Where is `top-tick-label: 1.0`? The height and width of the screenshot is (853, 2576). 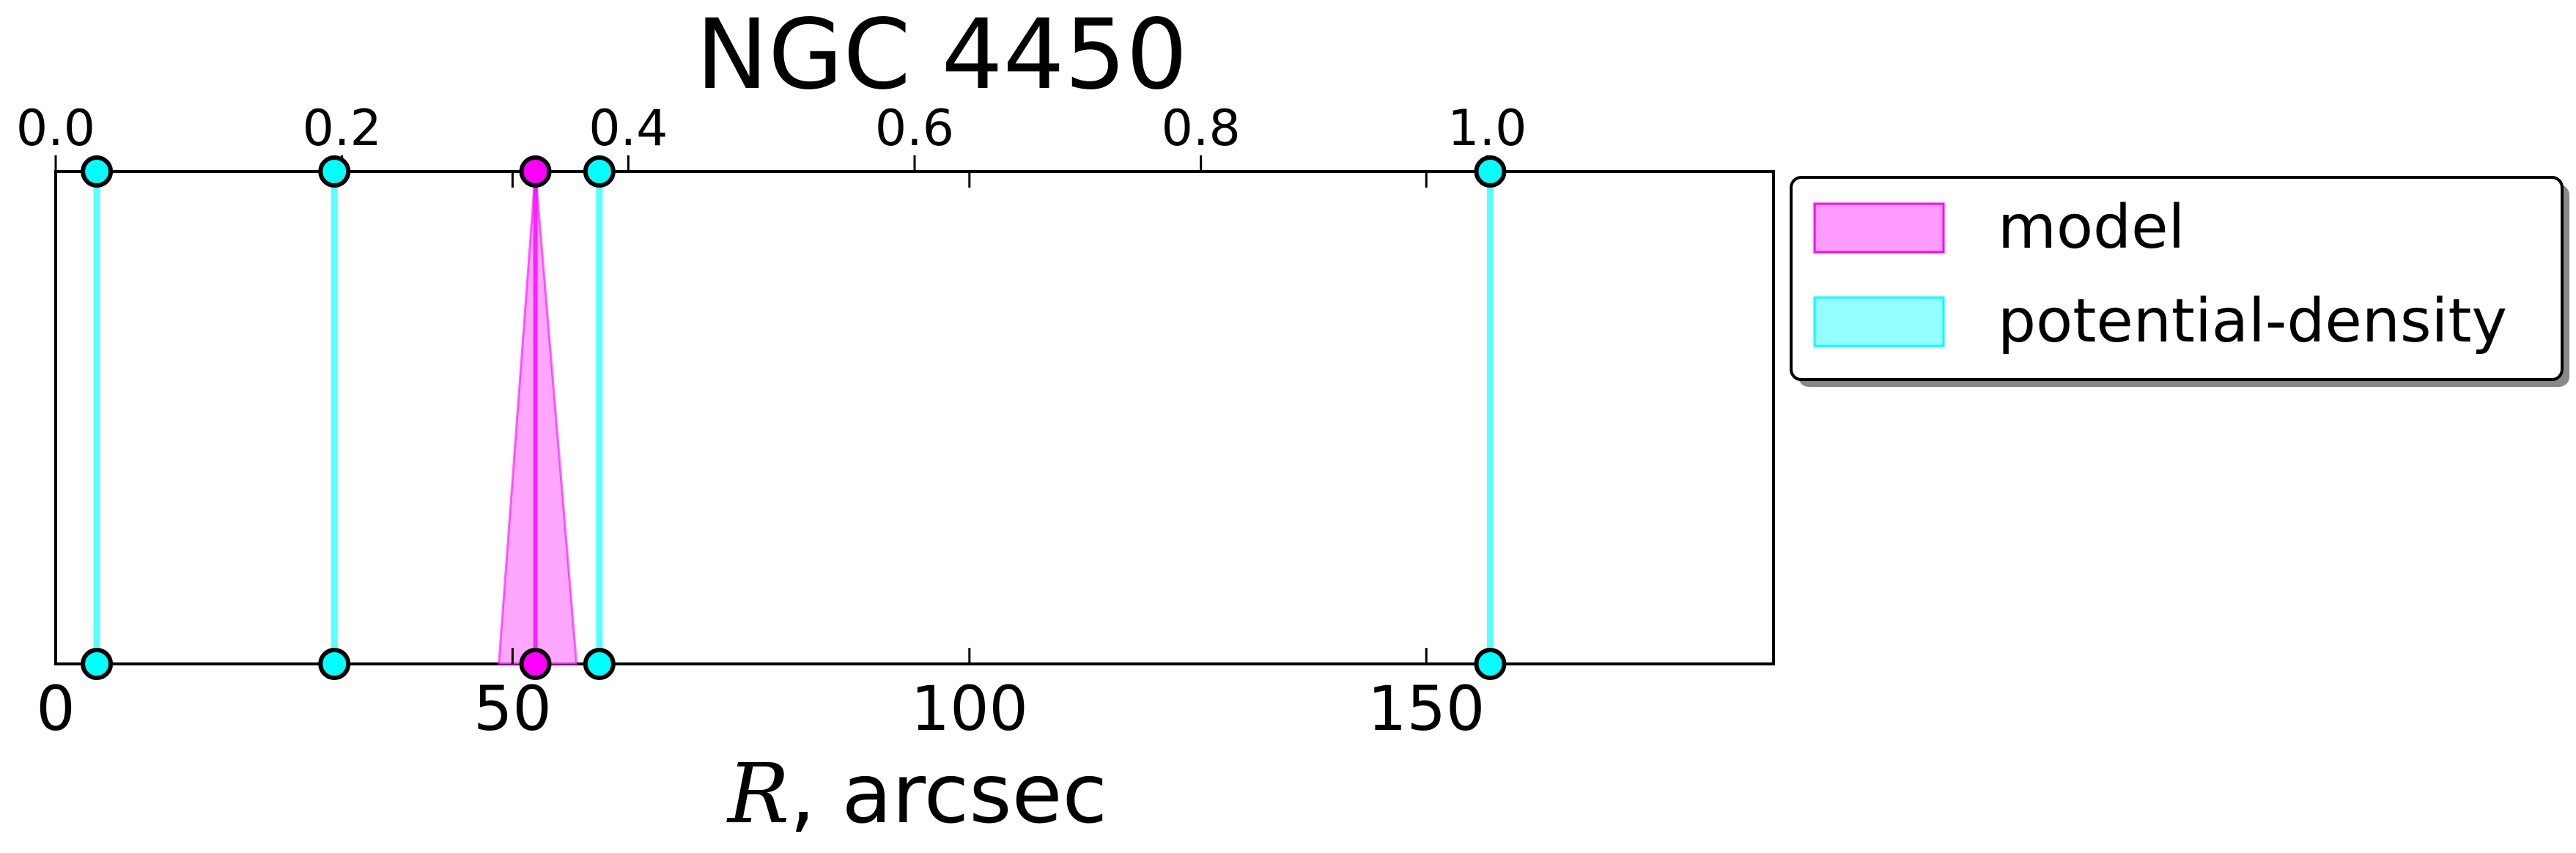 top-tick-label: 1.0 is located at coordinates (1487, 129).